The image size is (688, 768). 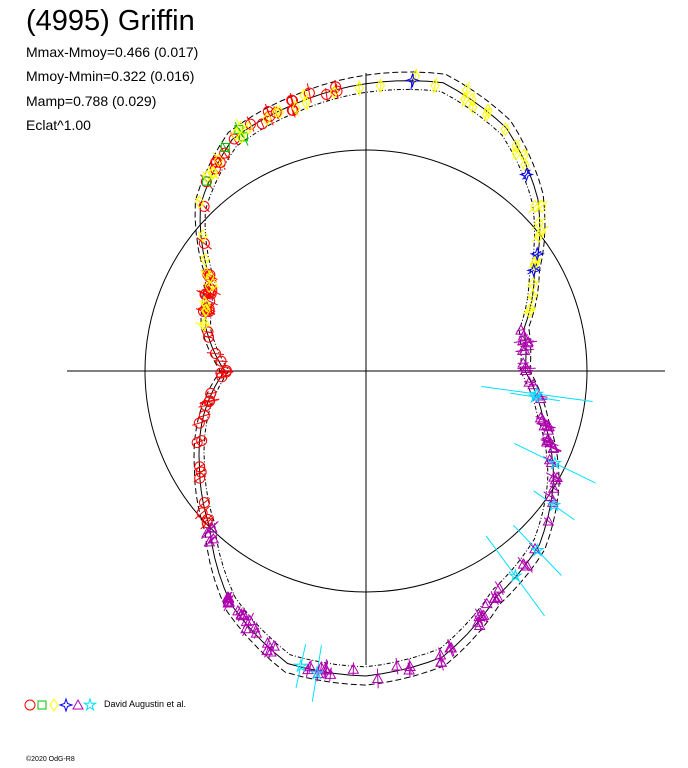 What do you see at coordinates (110, 21) in the screenshot?
I see `page-title: (4995) Griffin` at bounding box center [110, 21].